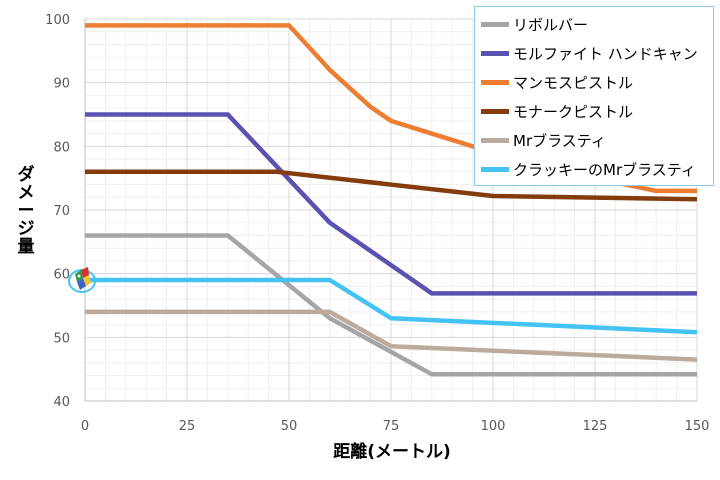 The height and width of the screenshot is (480, 720). I want to click on x-tick-label: 100, so click(493, 426).